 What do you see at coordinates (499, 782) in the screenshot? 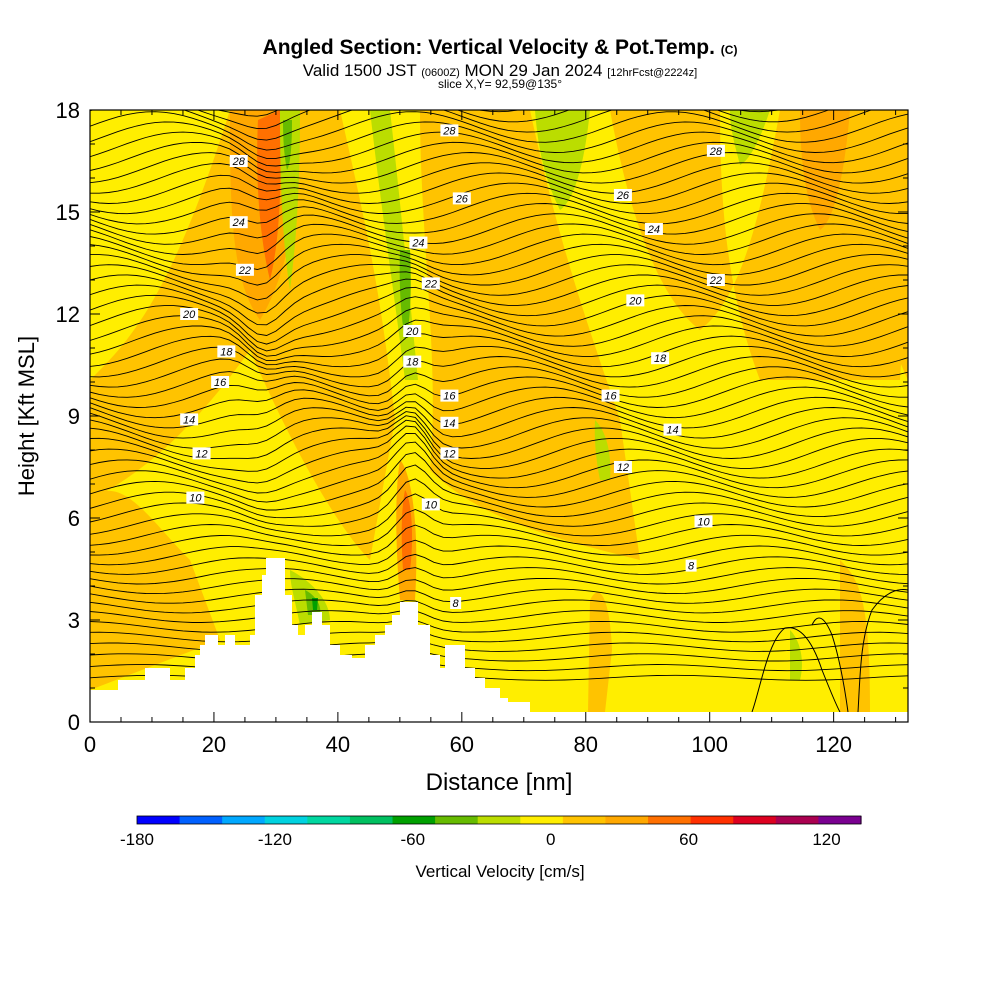
I see `x-axis-label: Distance [nm]` at bounding box center [499, 782].